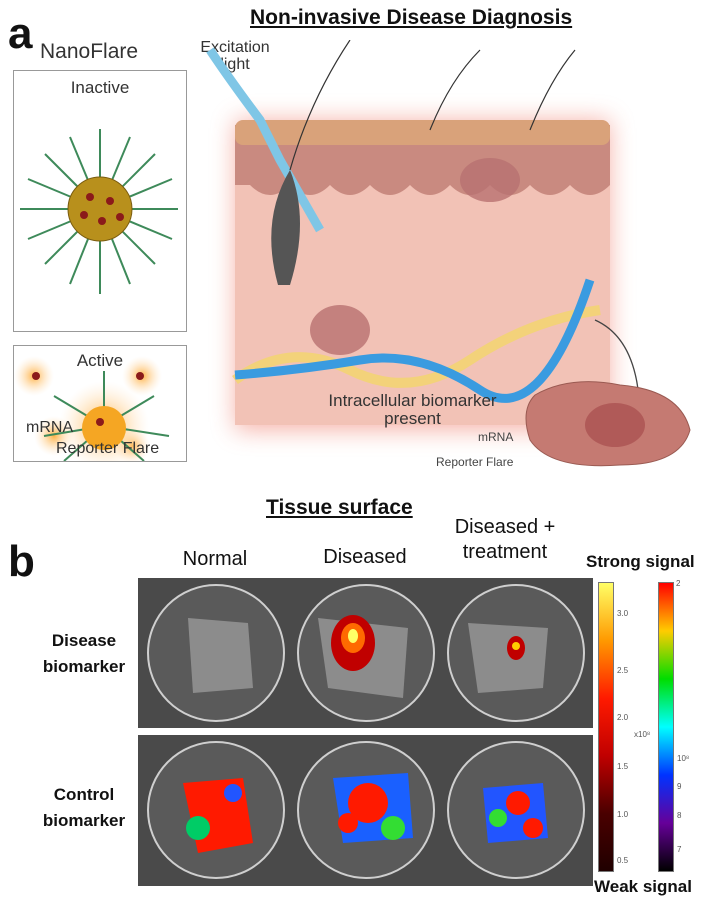  I want to click on blood-vessel, so click(414, 340).